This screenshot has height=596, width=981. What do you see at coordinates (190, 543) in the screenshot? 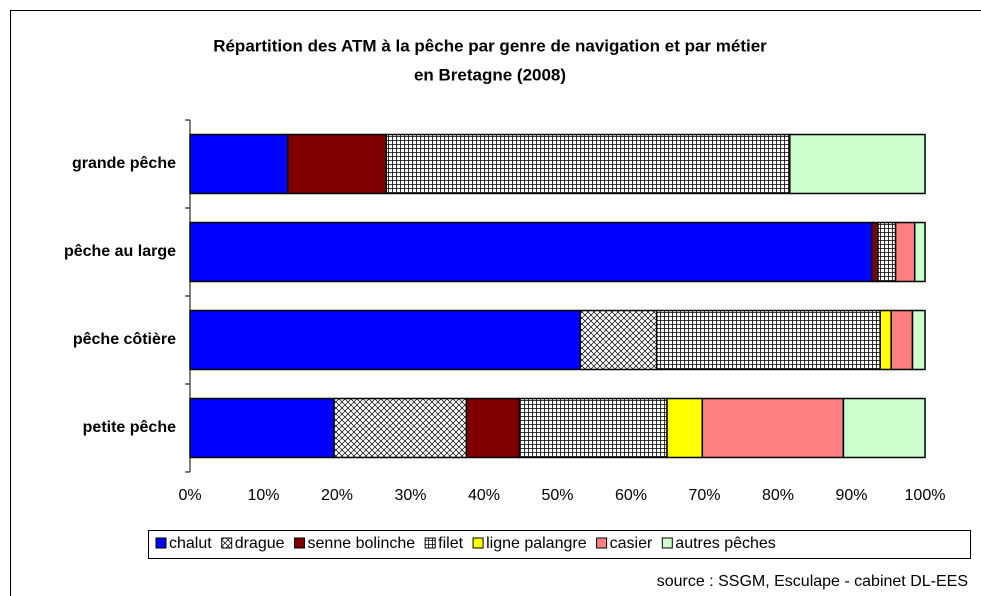
I see `legend-label: chalut` at bounding box center [190, 543].